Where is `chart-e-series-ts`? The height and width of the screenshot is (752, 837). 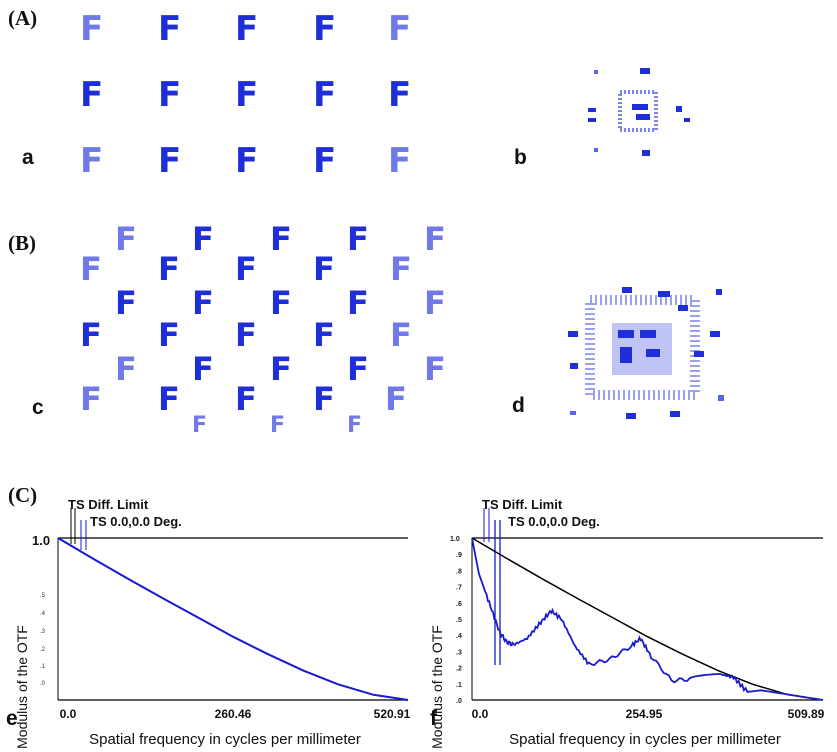 chart-e-series-ts is located at coordinates (233, 619).